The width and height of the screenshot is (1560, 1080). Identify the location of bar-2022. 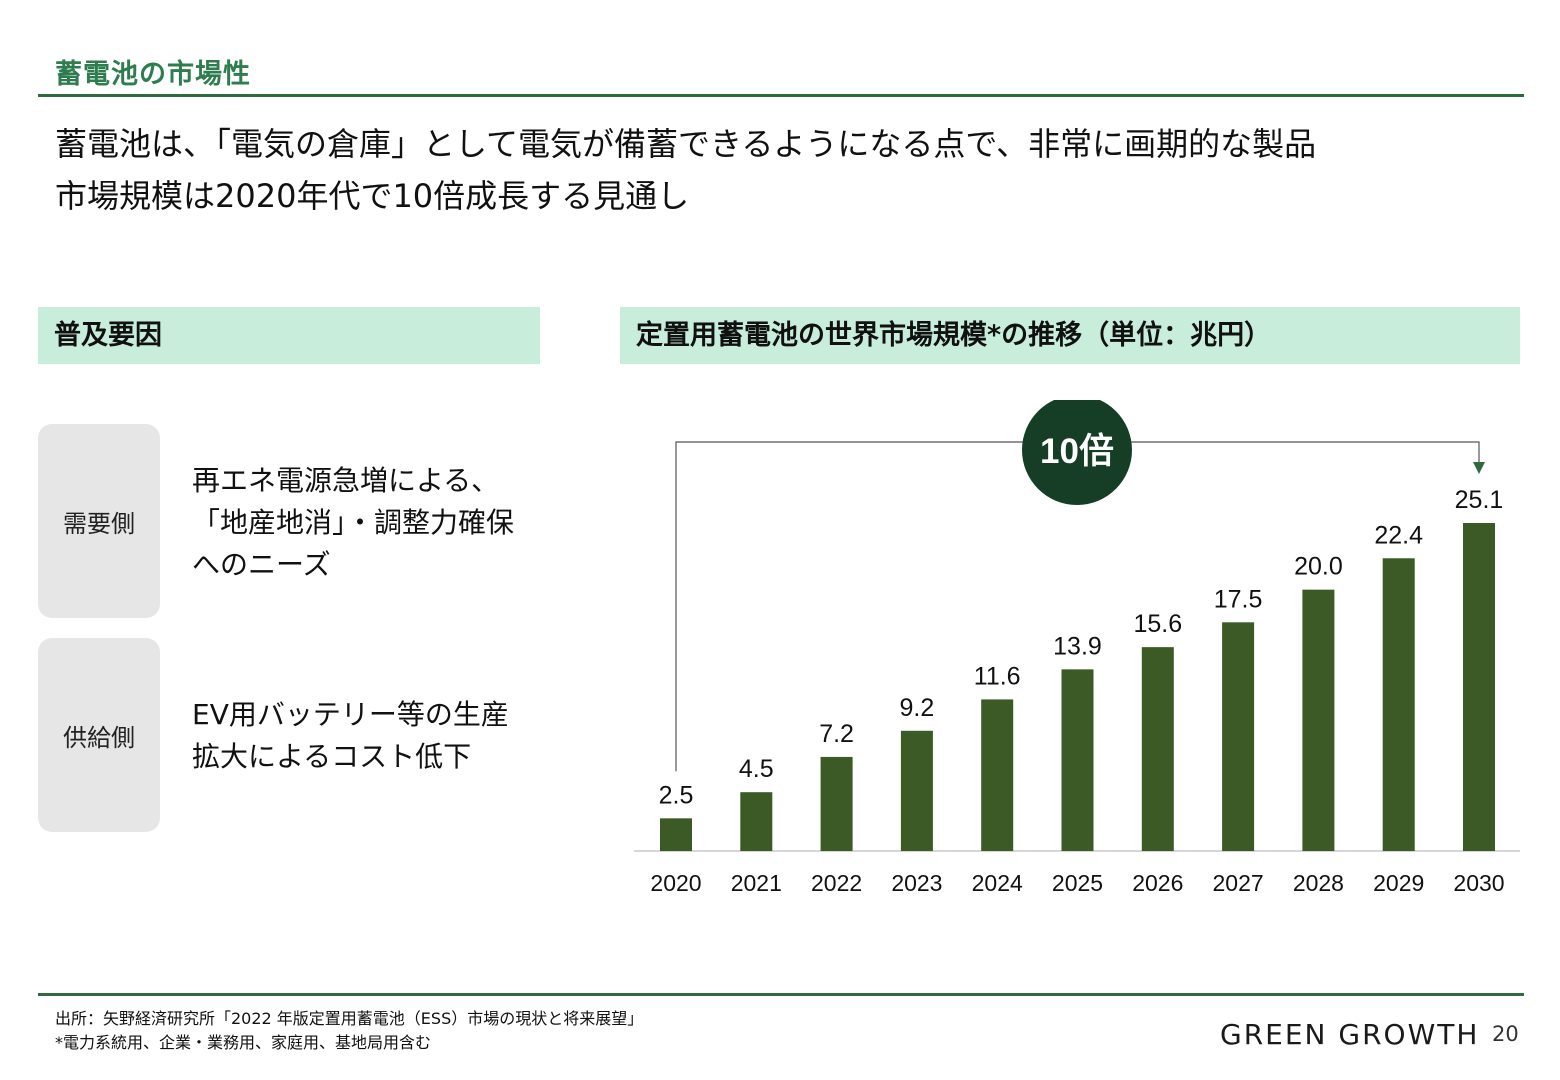
(836, 803).